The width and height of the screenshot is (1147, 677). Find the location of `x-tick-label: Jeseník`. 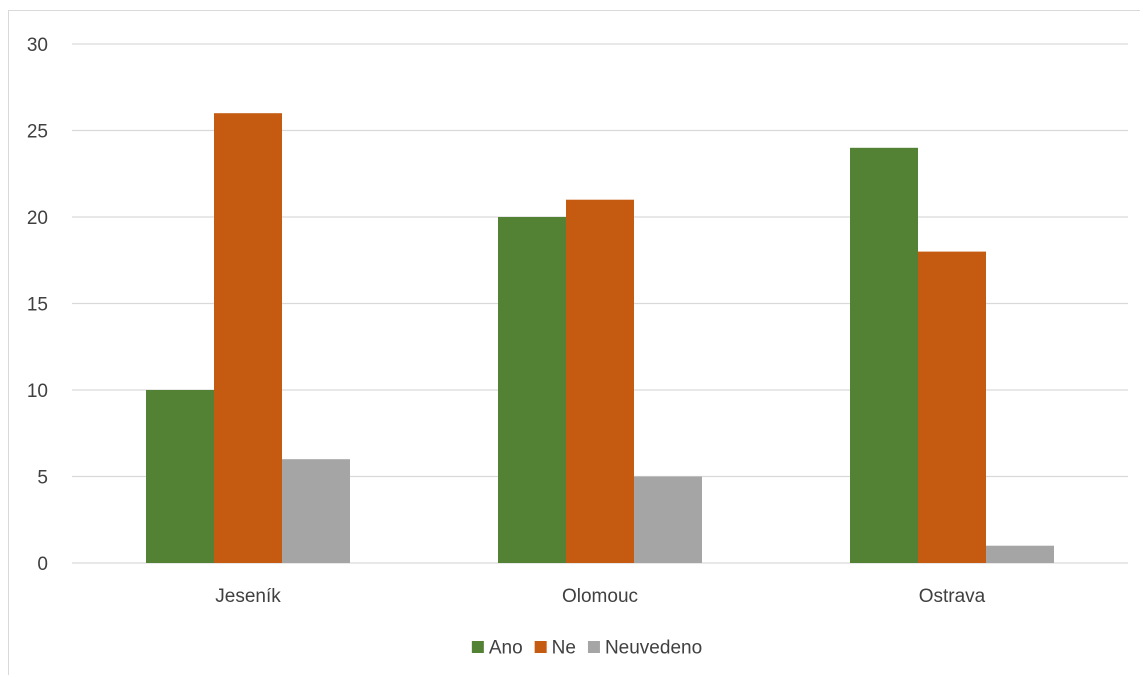

x-tick-label: Jeseník is located at coordinates (248, 596).